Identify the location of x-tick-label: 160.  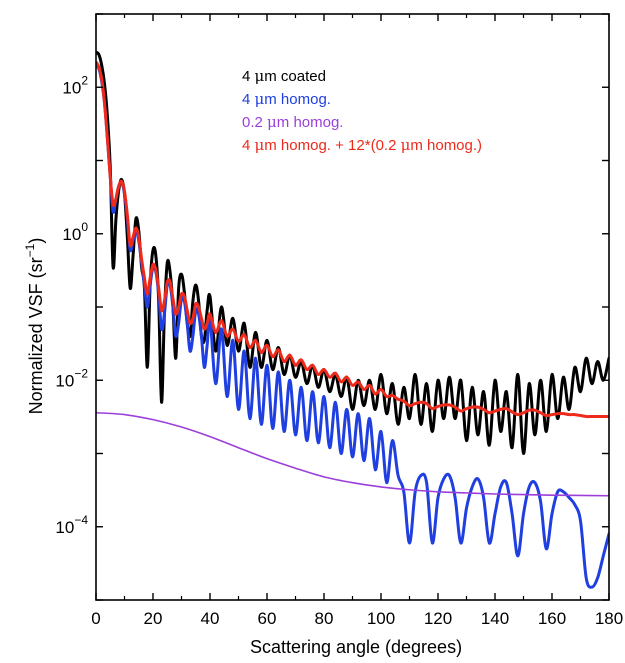
(552, 618).